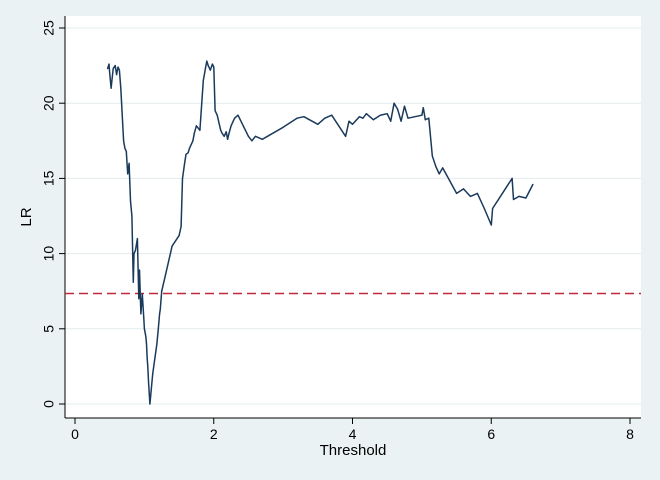 The image size is (660, 480). What do you see at coordinates (75, 434) in the screenshot?
I see `x-tick-label: 0` at bounding box center [75, 434].